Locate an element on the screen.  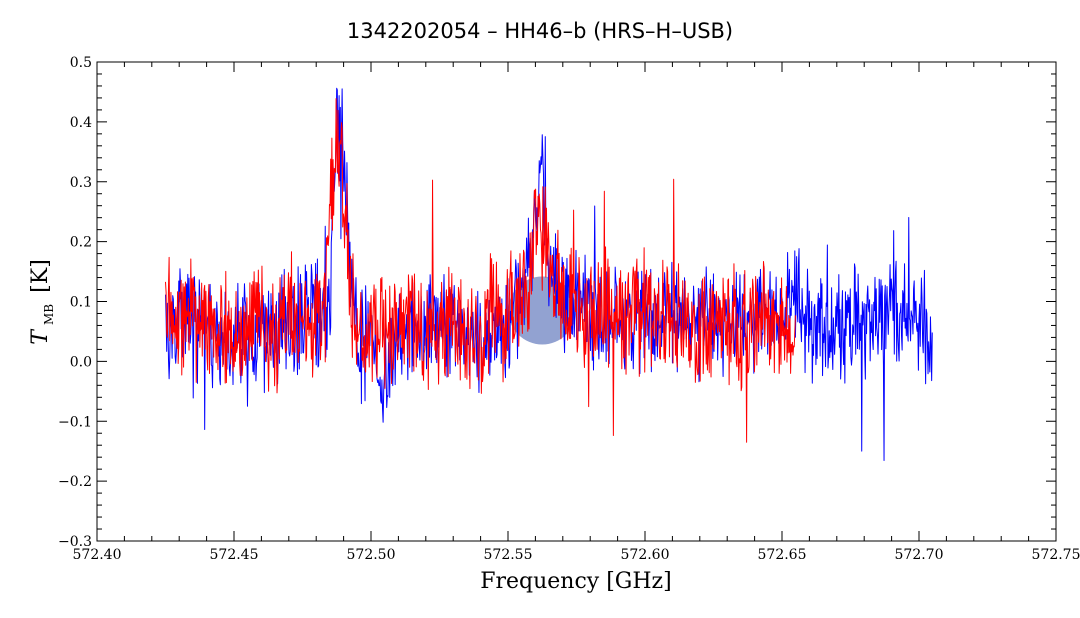
x-tick-label: 572.75 is located at coordinates (1056, 555).